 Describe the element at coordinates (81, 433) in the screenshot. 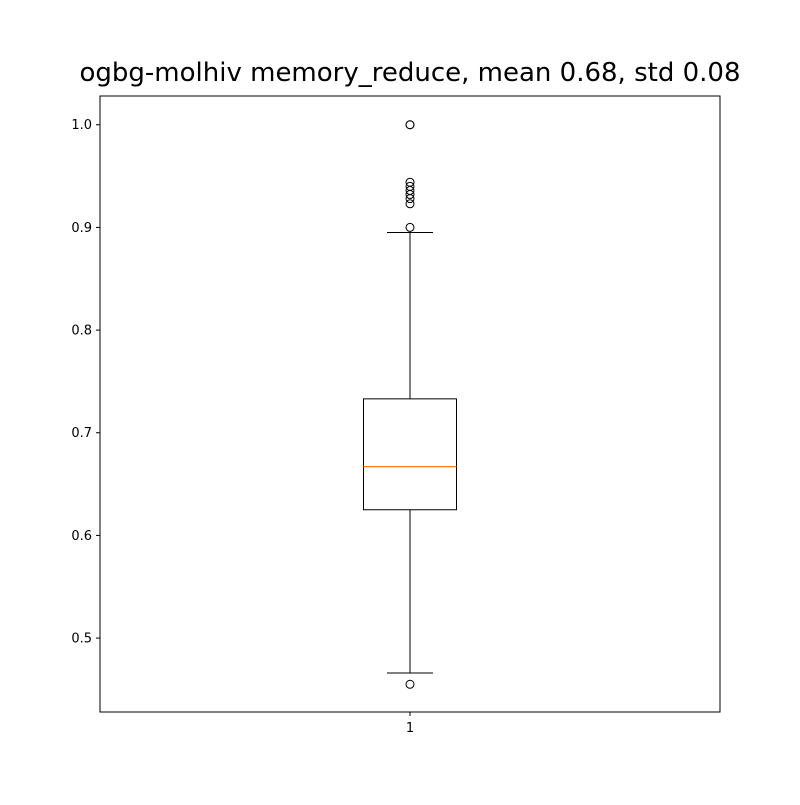

I see `y-tick-label: 0.7` at that location.